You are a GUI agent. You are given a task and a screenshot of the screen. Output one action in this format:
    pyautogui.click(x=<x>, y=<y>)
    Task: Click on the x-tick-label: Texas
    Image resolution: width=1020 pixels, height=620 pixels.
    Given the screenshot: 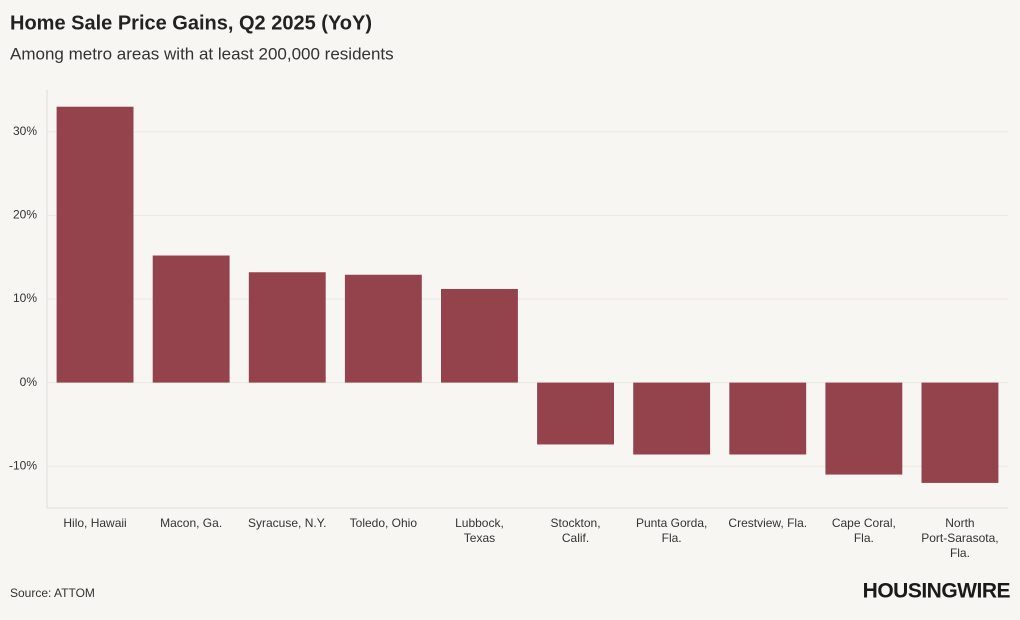 What is the action you would take?
    pyautogui.click(x=479, y=538)
    